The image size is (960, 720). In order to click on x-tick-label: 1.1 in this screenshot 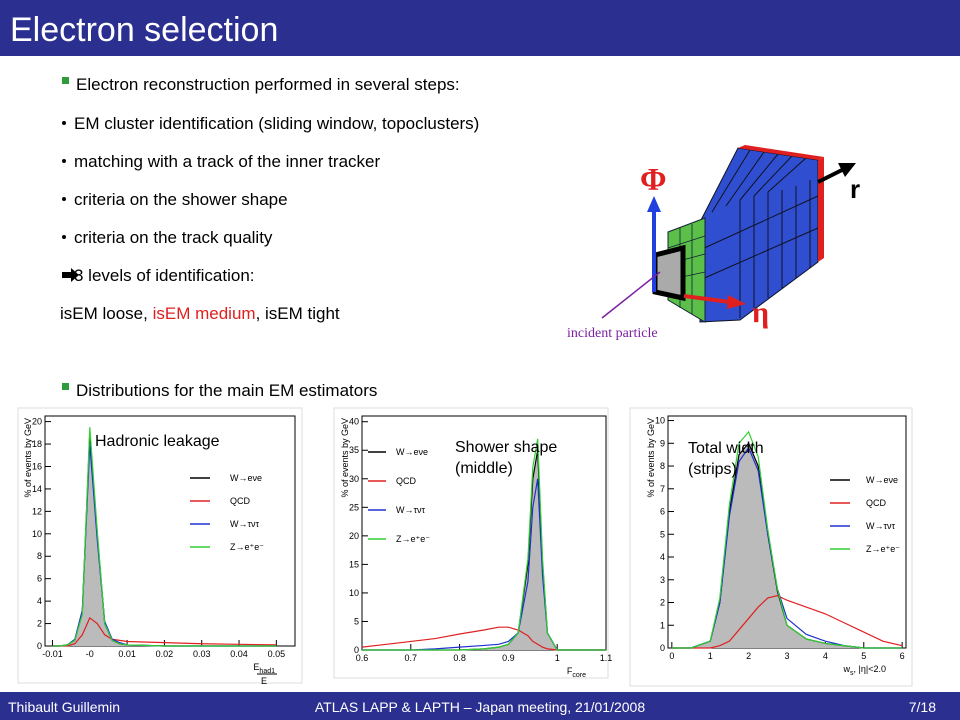, I will do `click(606, 658)`.